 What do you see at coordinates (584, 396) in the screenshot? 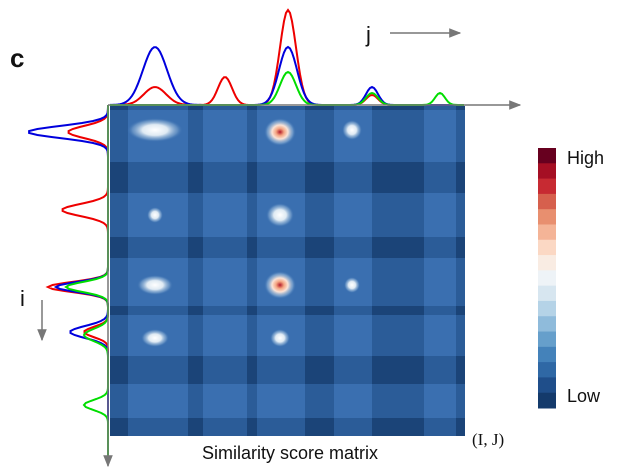
I see `colorbar-low: Low` at bounding box center [584, 396].